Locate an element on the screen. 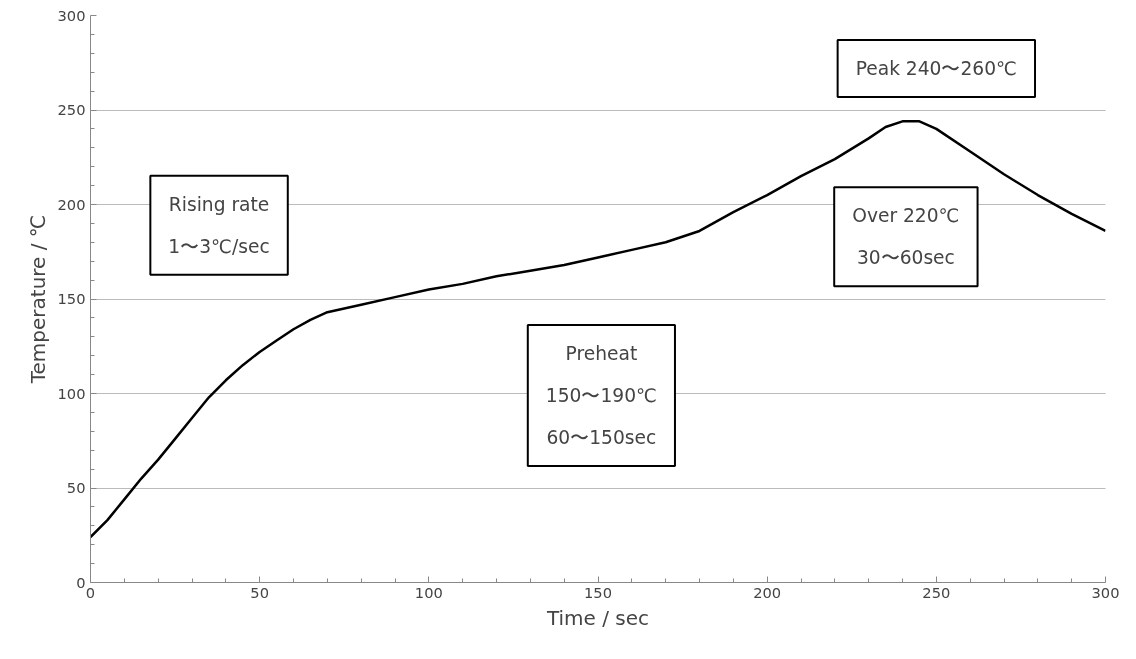 The image size is (1136, 659). x-tick-label: 100 is located at coordinates (428, 592).